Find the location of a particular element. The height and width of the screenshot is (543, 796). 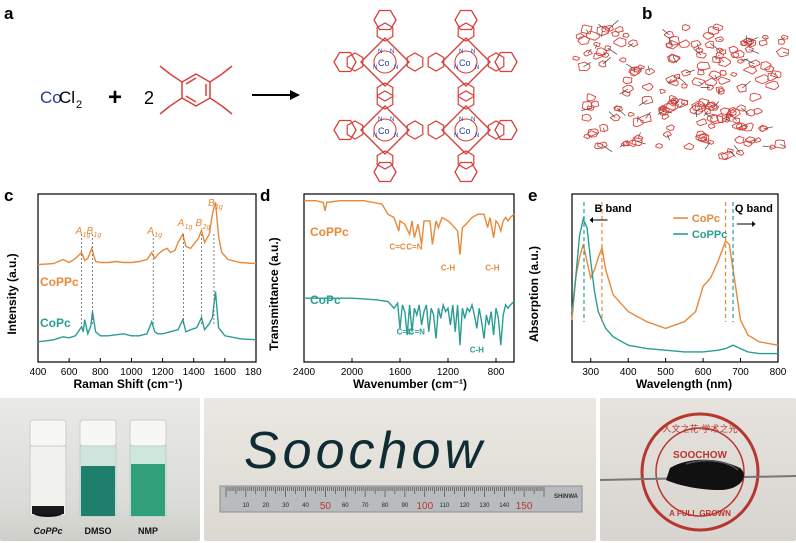

vial-coppc is located at coordinates (48, 468).